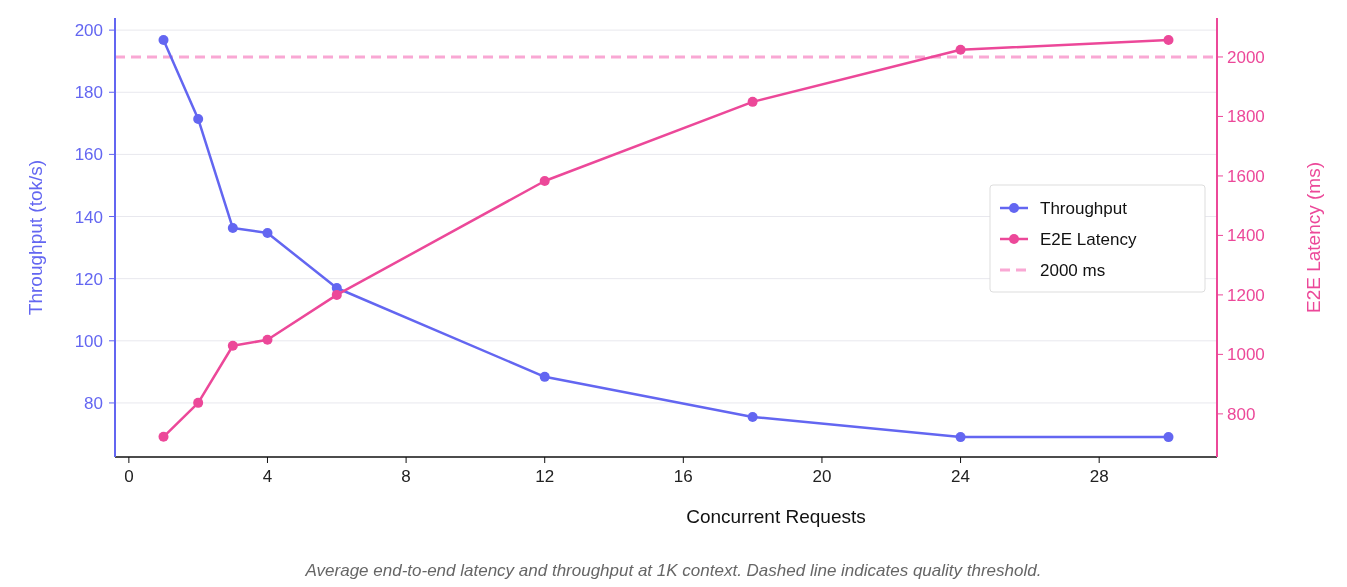  What do you see at coordinates (88, 217) in the screenshot?
I see `y-tick-label: 140` at bounding box center [88, 217].